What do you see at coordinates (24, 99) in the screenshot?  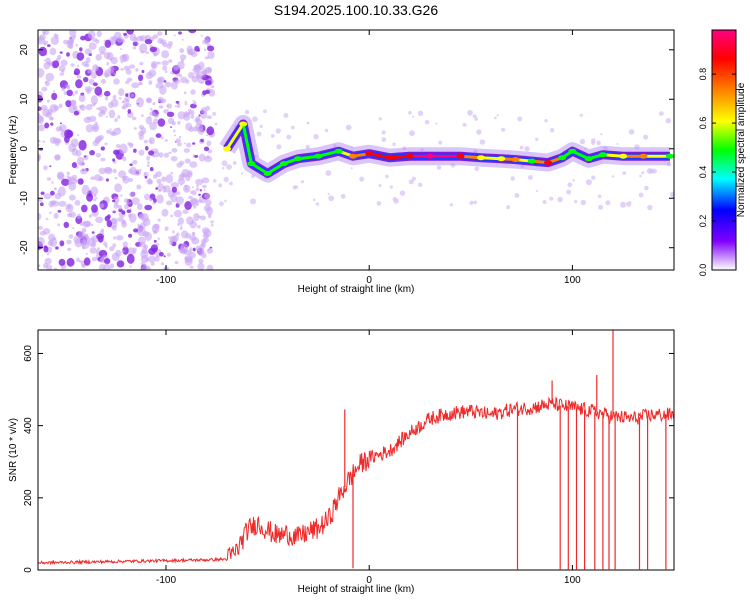 I see `spectrogram-y-tick-label: 10` at bounding box center [24, 99].